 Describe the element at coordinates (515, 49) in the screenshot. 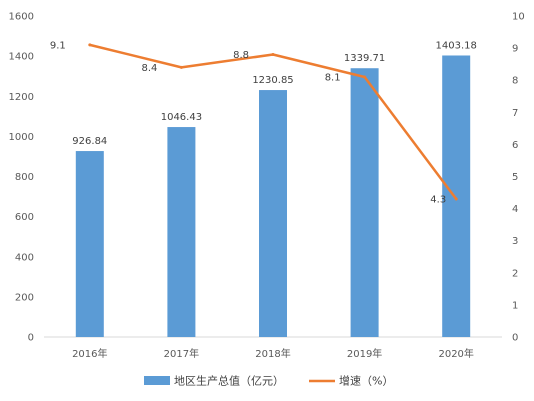

I see `y-right-tick-label: 9` at that location.